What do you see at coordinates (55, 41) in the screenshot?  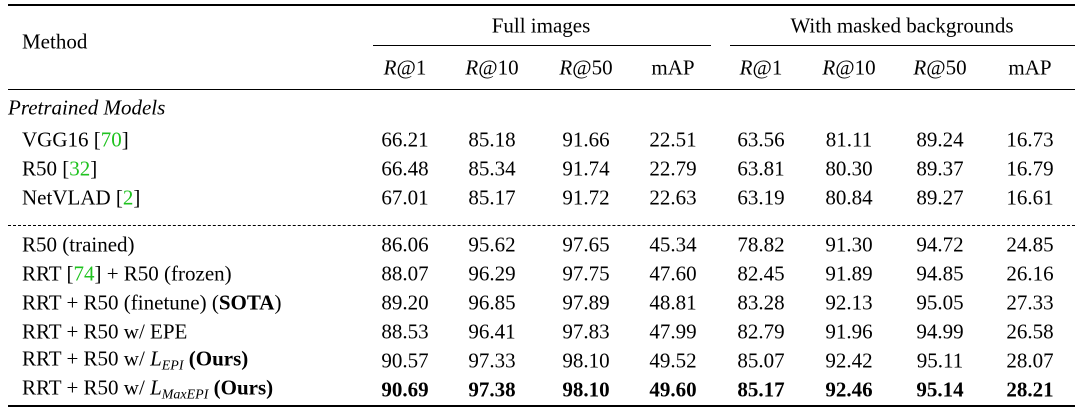 I see `method-header: Method` at bounding box center [55, 41].